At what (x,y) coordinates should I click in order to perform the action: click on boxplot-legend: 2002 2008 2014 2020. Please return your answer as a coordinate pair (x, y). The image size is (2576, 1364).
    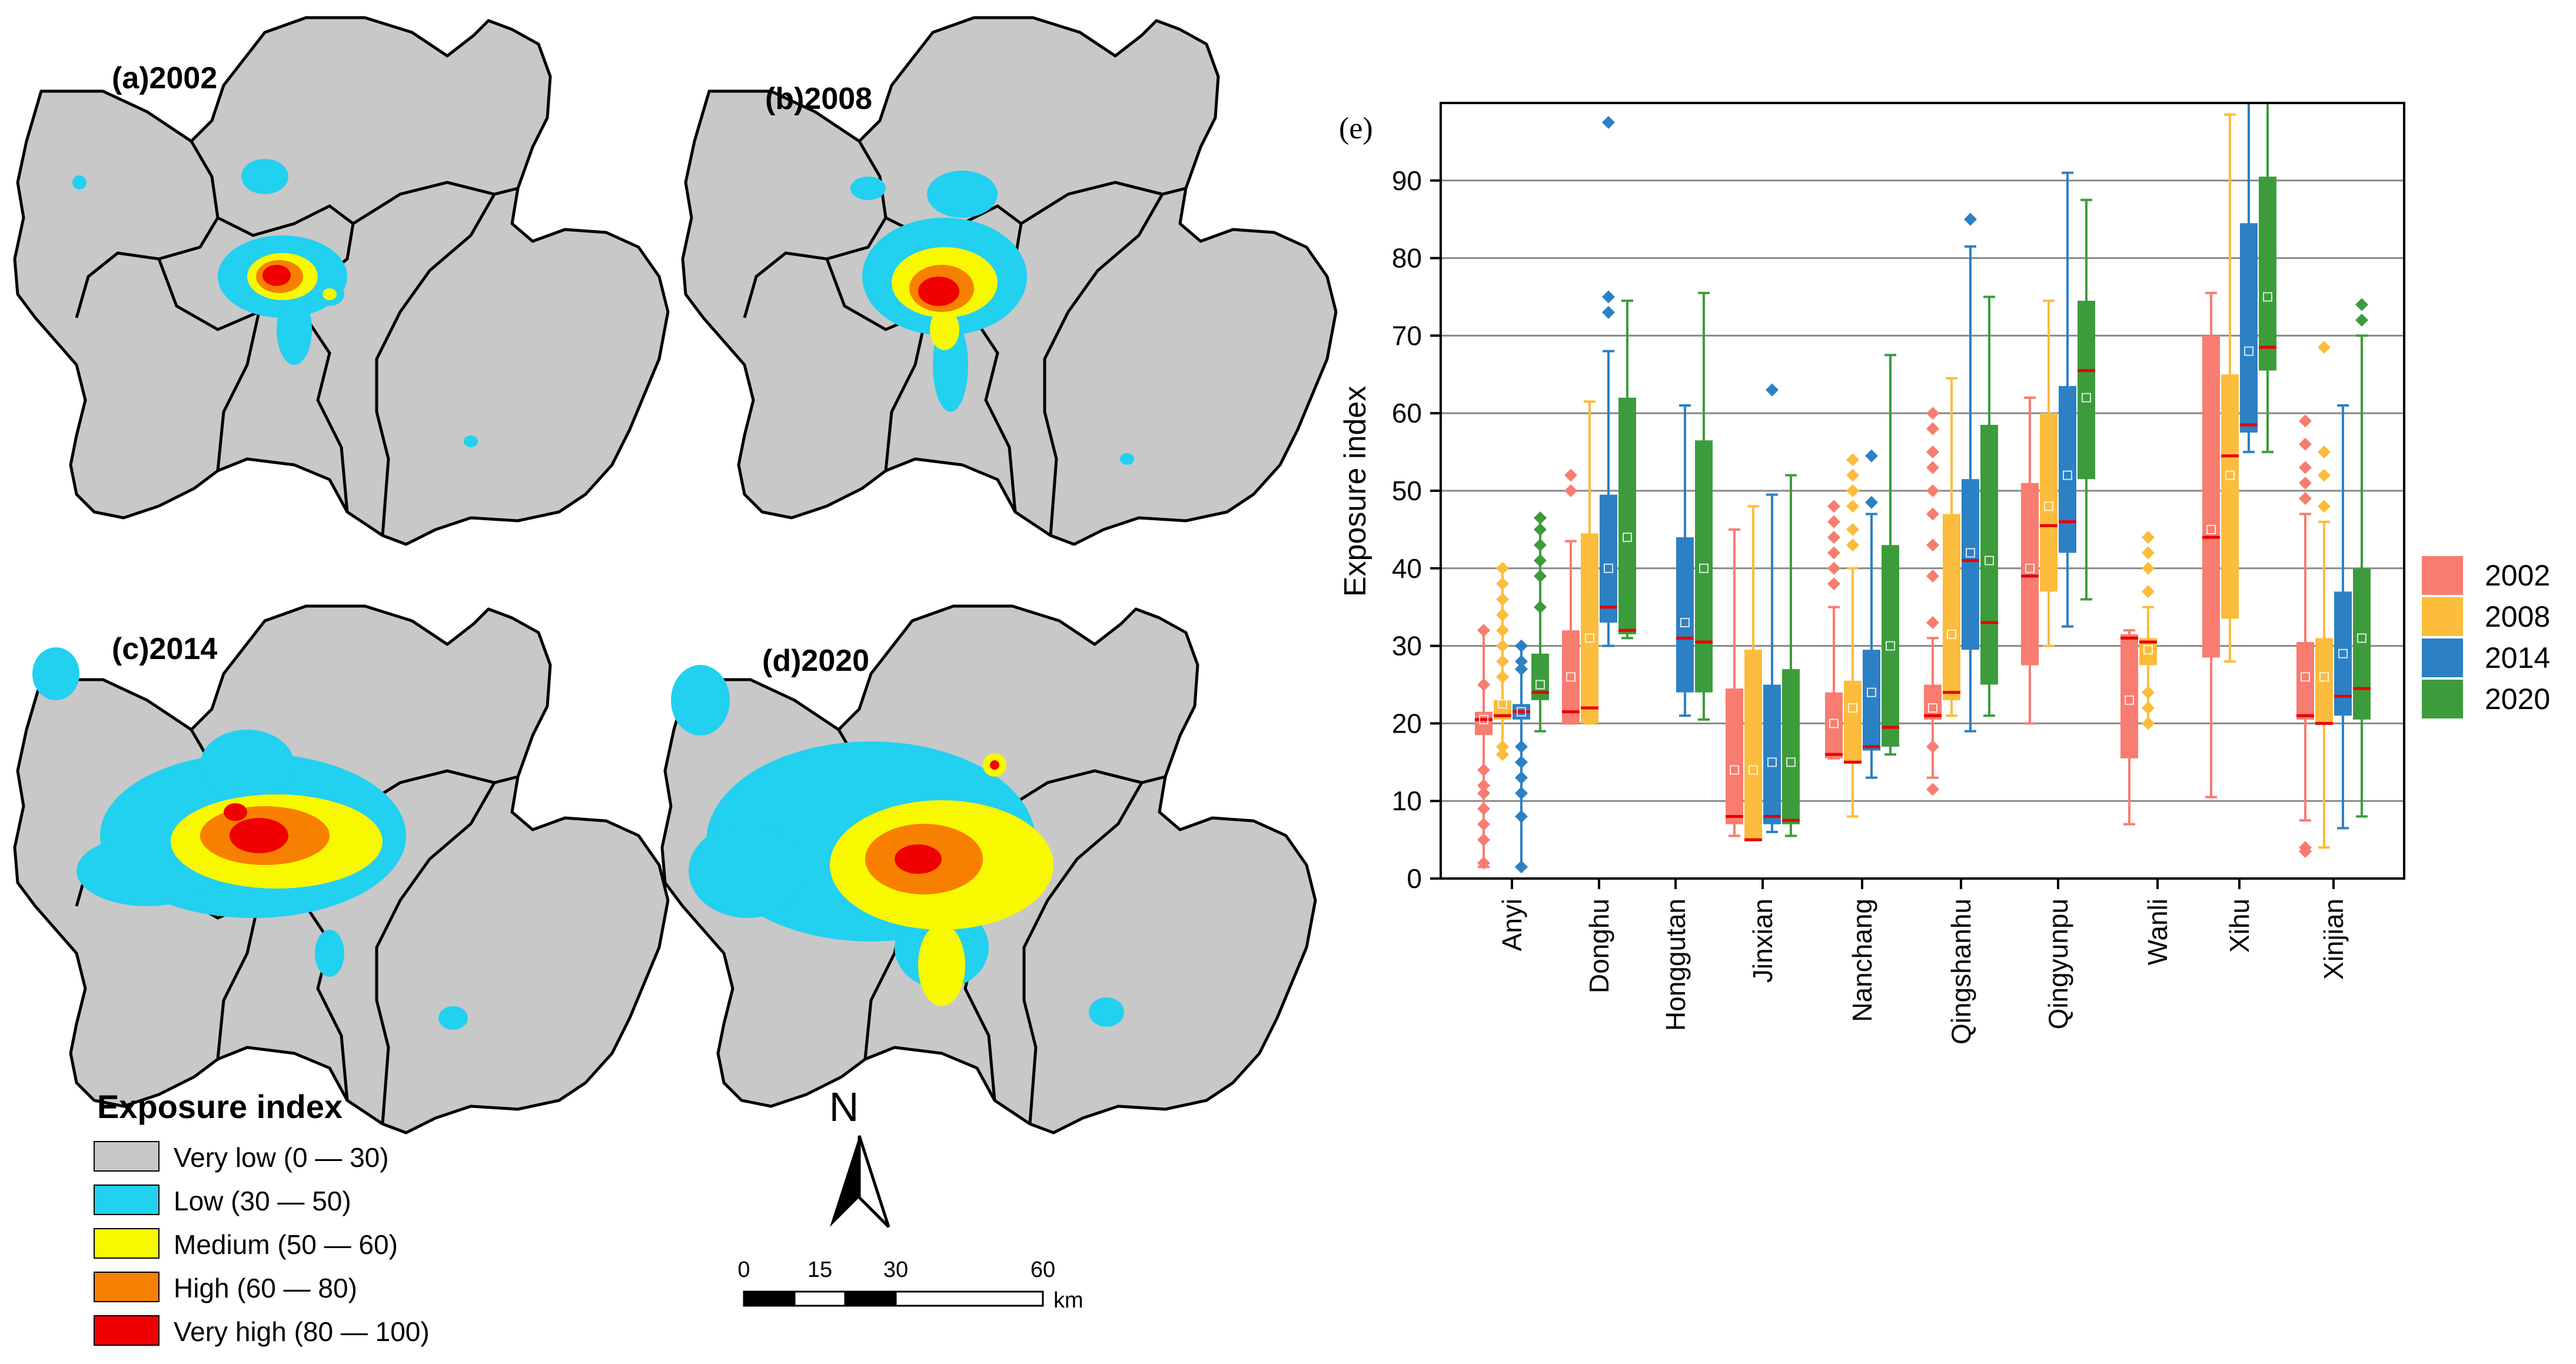
    Looking at the image, I should click on (2486, 637).